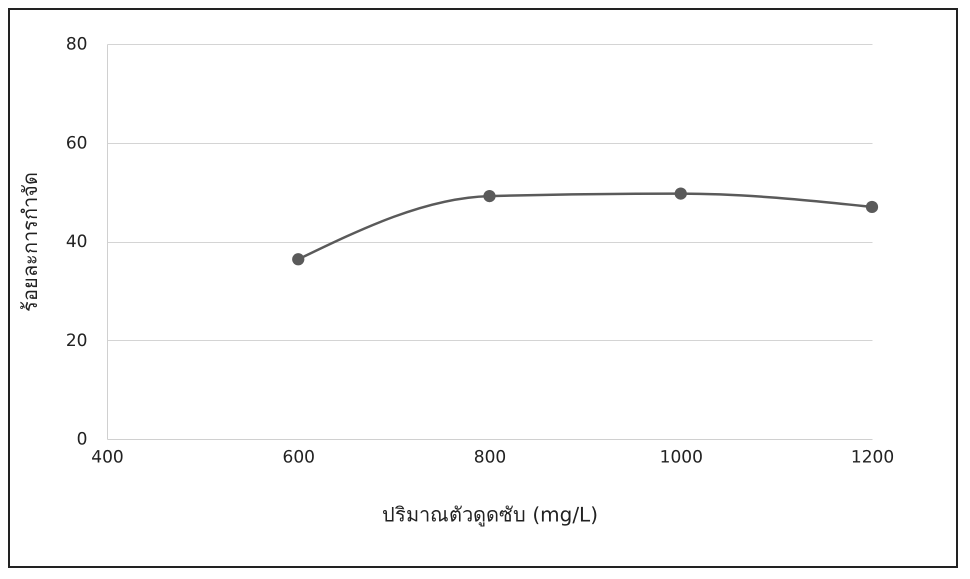  I want to click on x-axis-title: ปริมาณตัวดูดซับ (mg/L), so click(490, 515).